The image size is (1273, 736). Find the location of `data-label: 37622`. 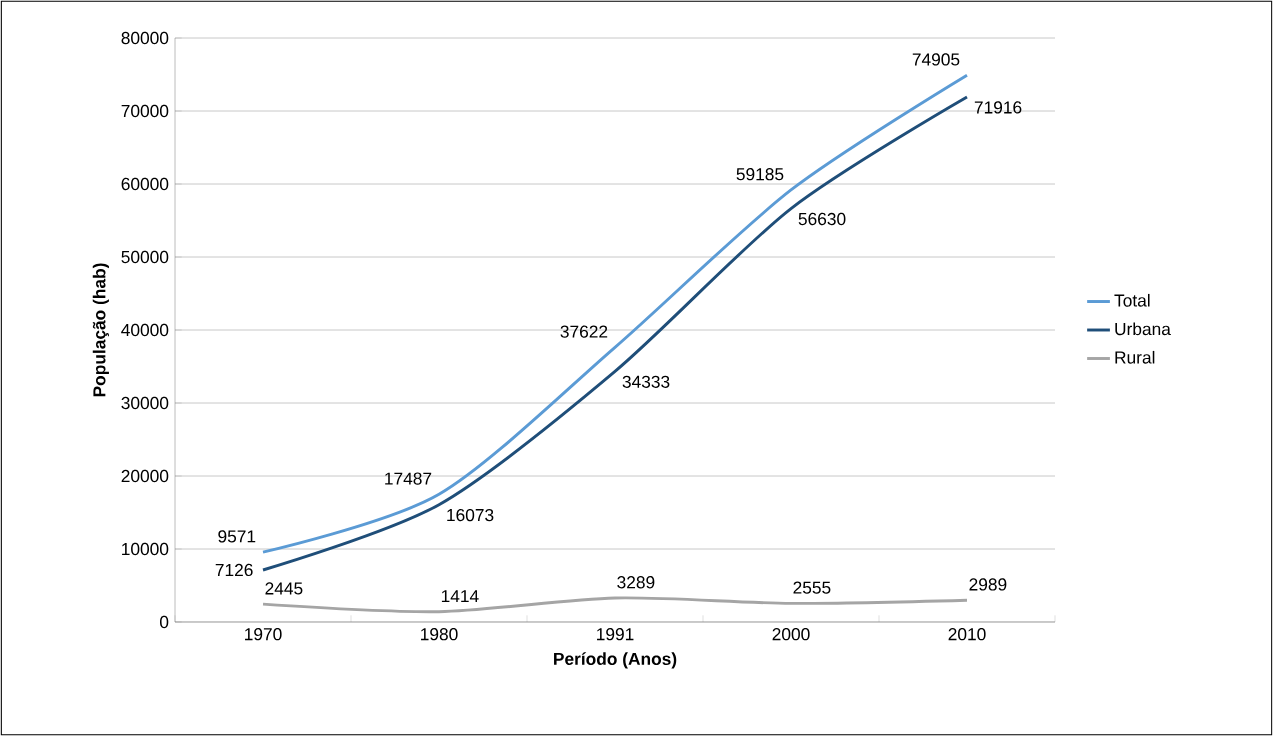

data-label: 37622 is located at coordinates (584, 331).